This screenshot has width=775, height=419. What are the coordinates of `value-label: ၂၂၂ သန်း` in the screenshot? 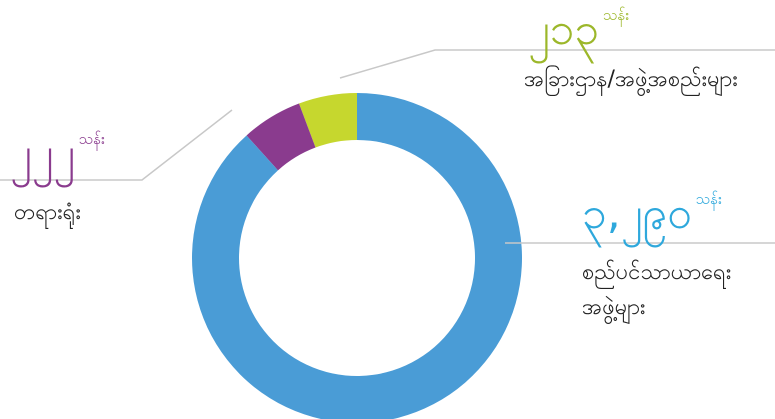 It's located at (57, 154).